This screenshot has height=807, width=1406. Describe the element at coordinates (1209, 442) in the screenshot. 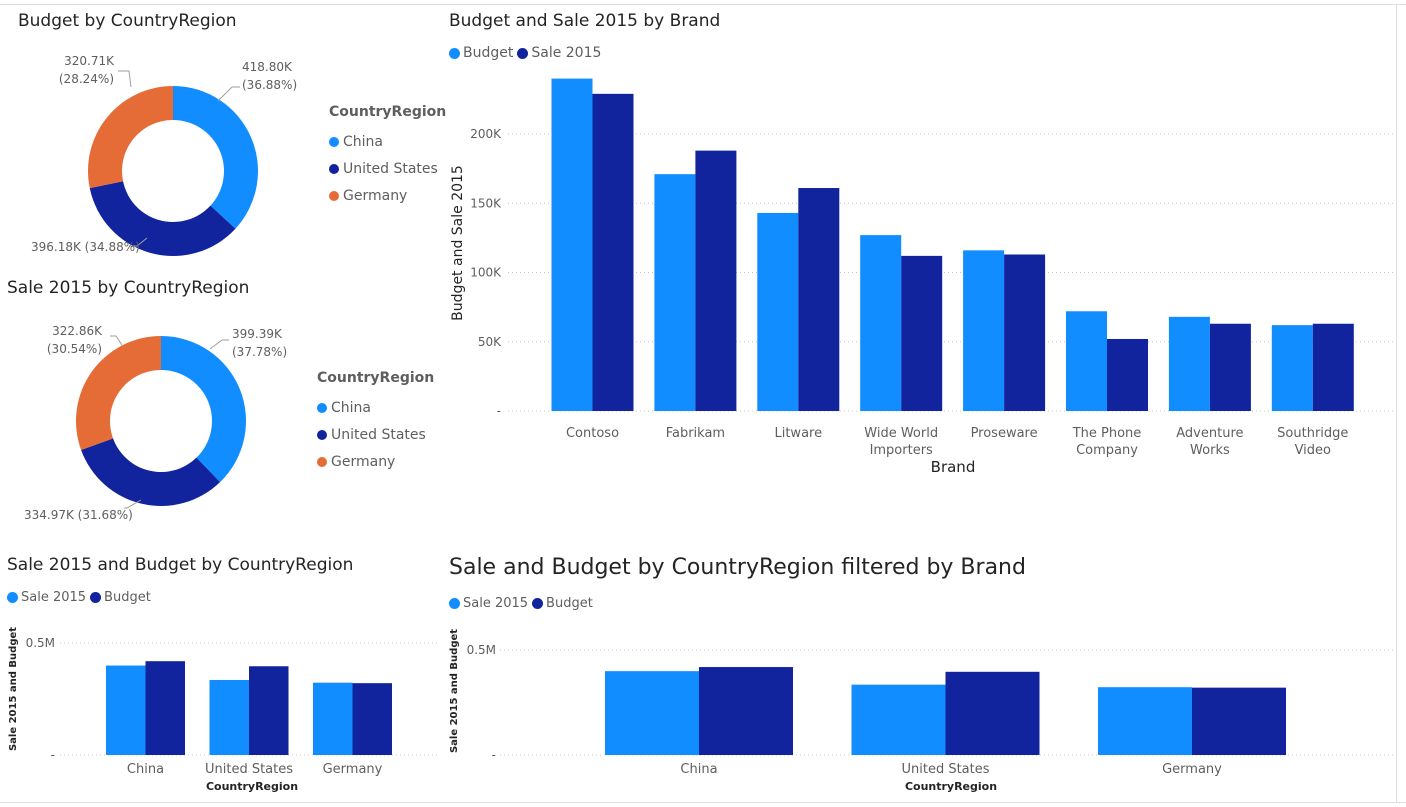

I see `brand-x-tick-label: Adventure Works` at that location.